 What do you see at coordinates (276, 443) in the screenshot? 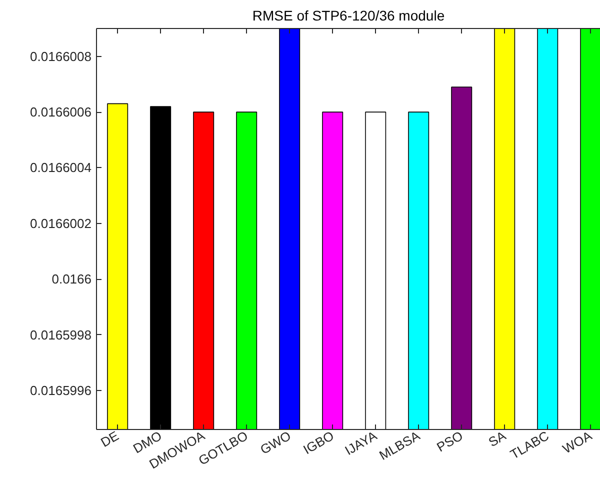
I see `x-tick-label: GWO` at bounding box center [276, 443].